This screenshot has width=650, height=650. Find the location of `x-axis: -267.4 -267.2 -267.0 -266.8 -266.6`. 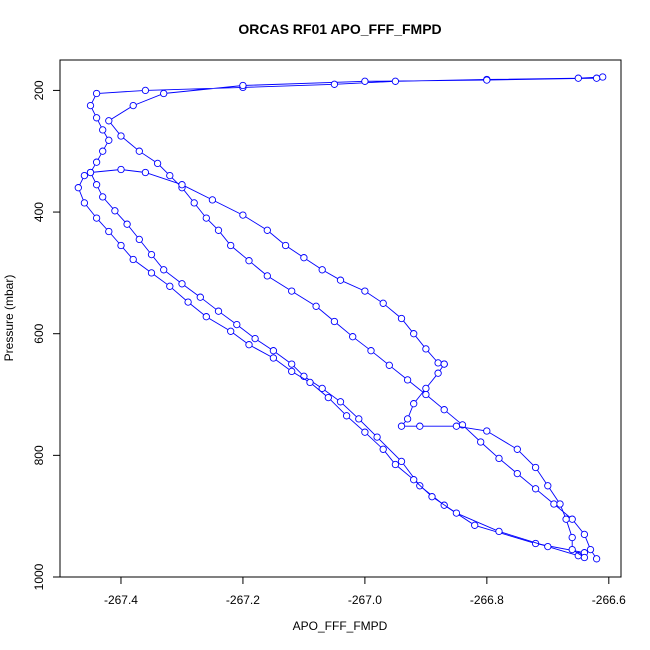

x-axis: -267.4 -267.2 -267.0 -266.8 -266.6 is located at coordinates (365, 592).